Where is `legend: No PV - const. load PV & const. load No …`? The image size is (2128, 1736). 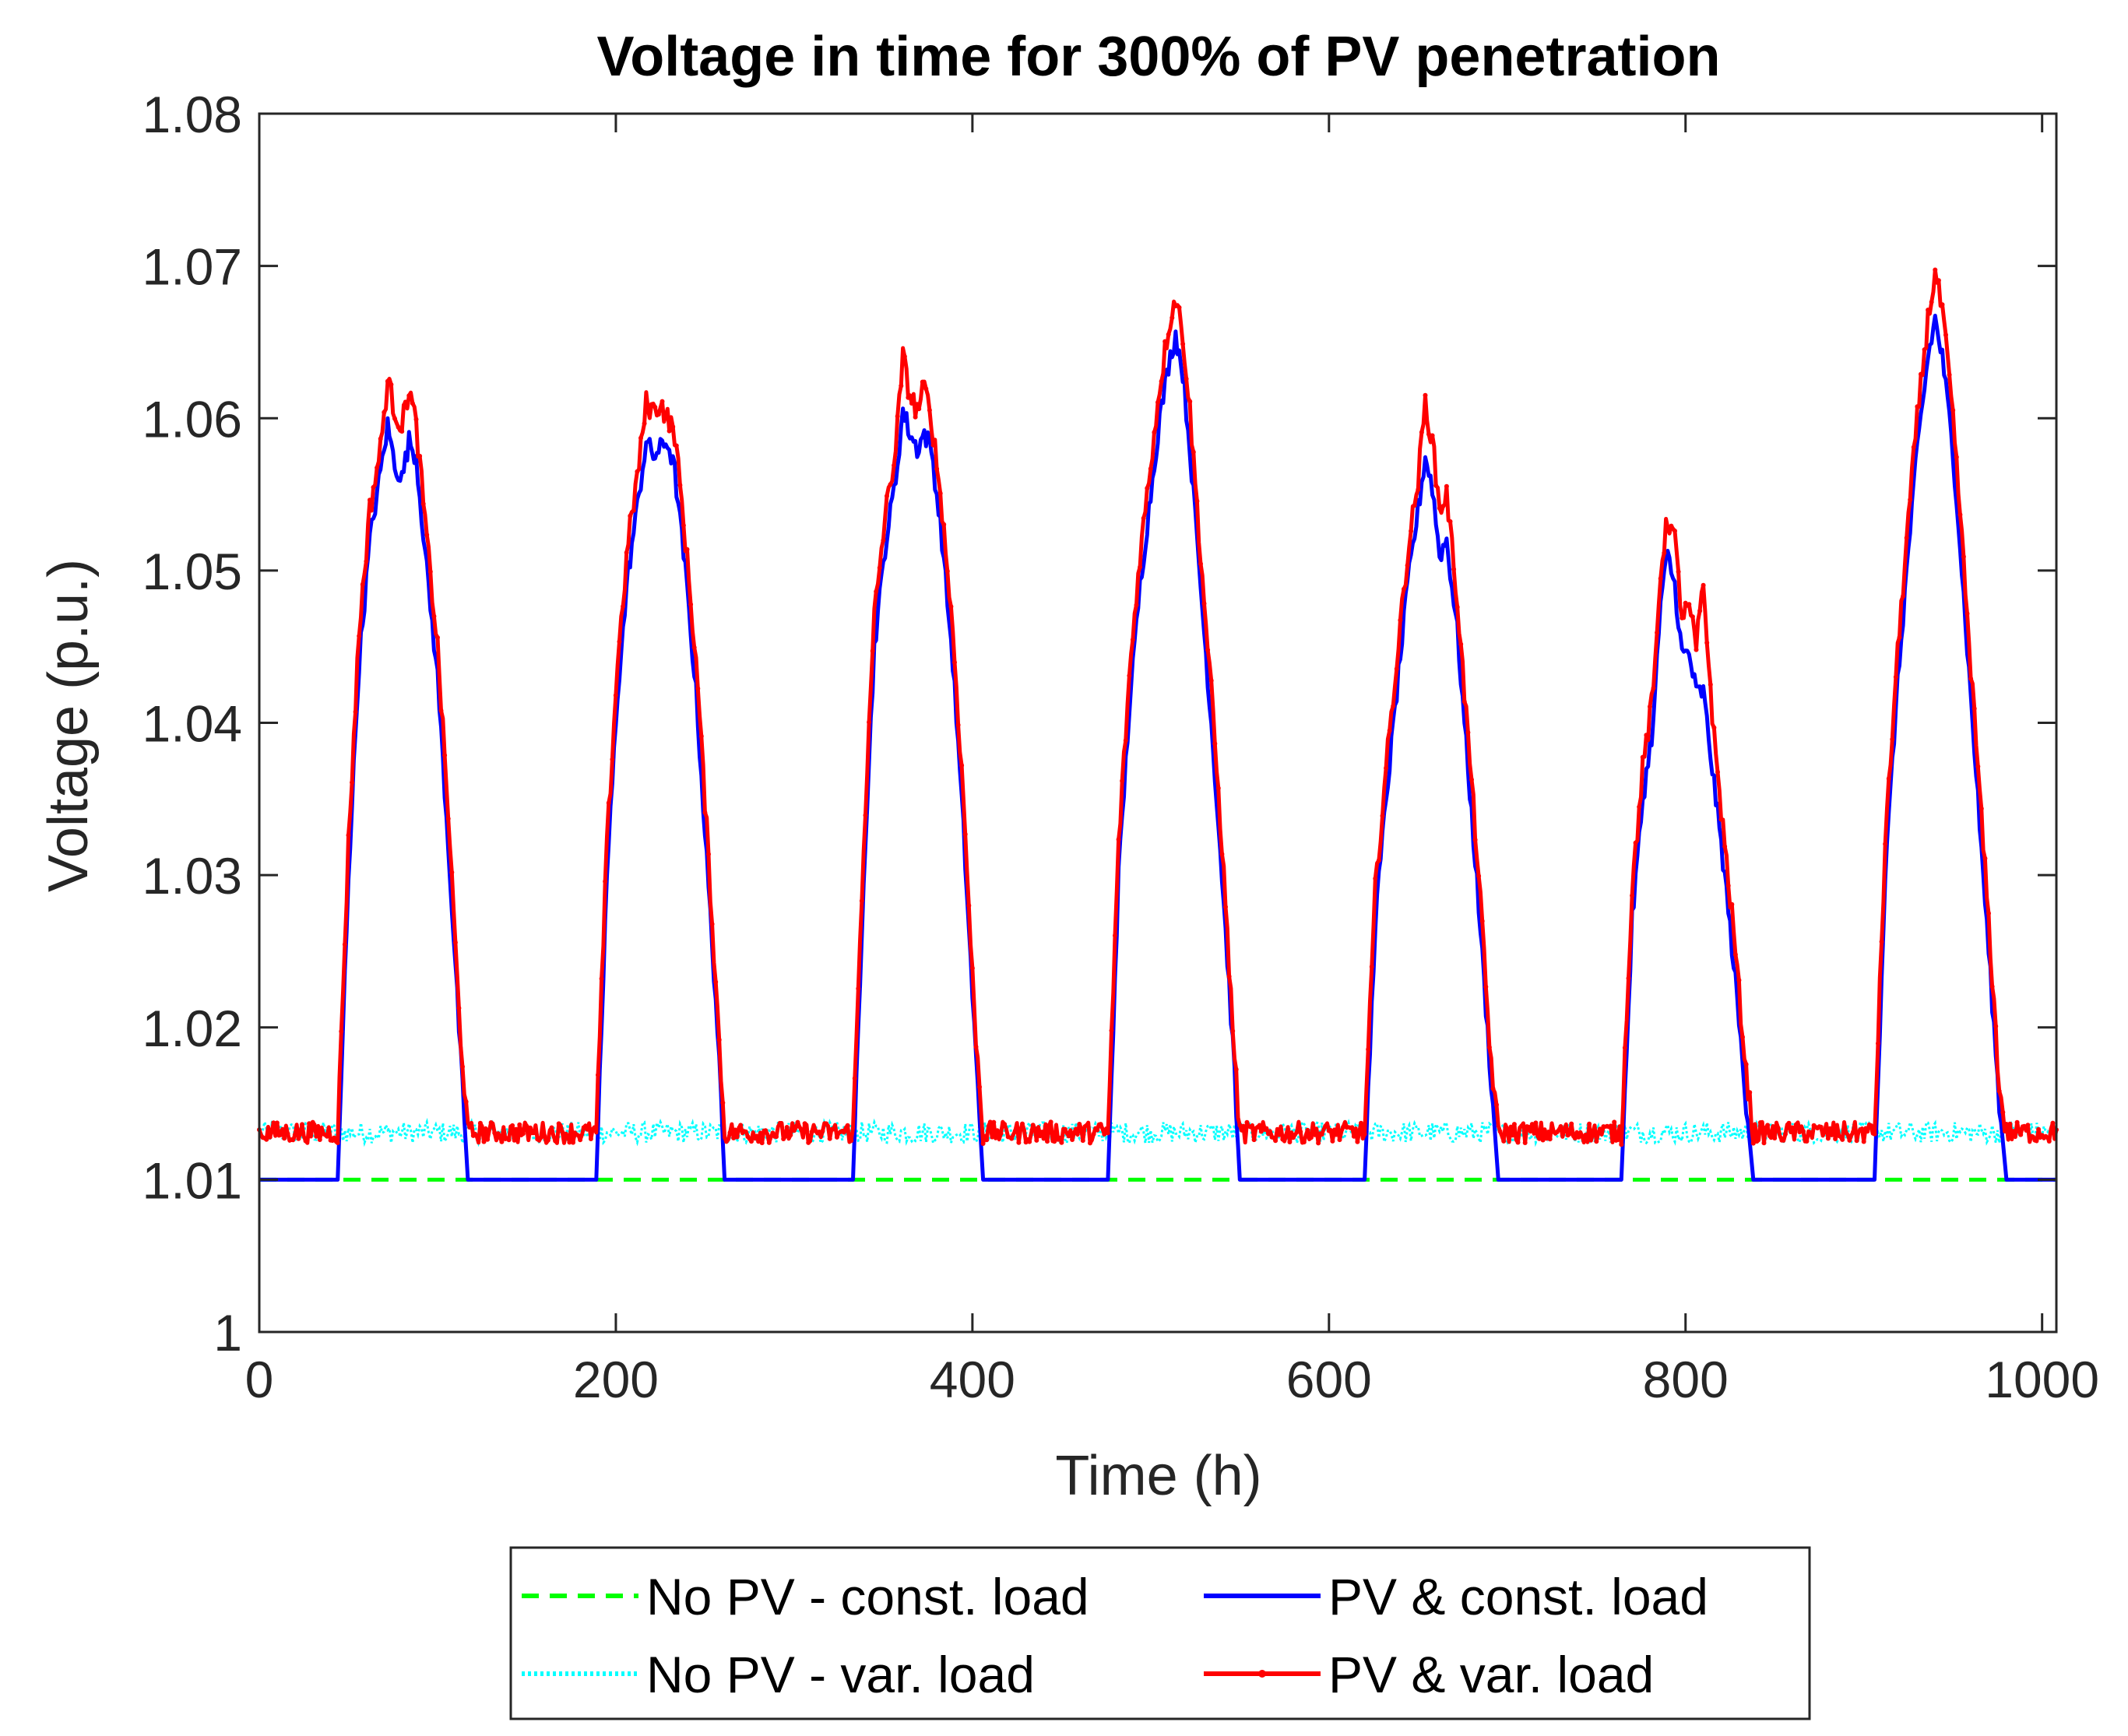 legend: No PV - const. load PV & const. load No … is located at coordinates (1160, 1633).